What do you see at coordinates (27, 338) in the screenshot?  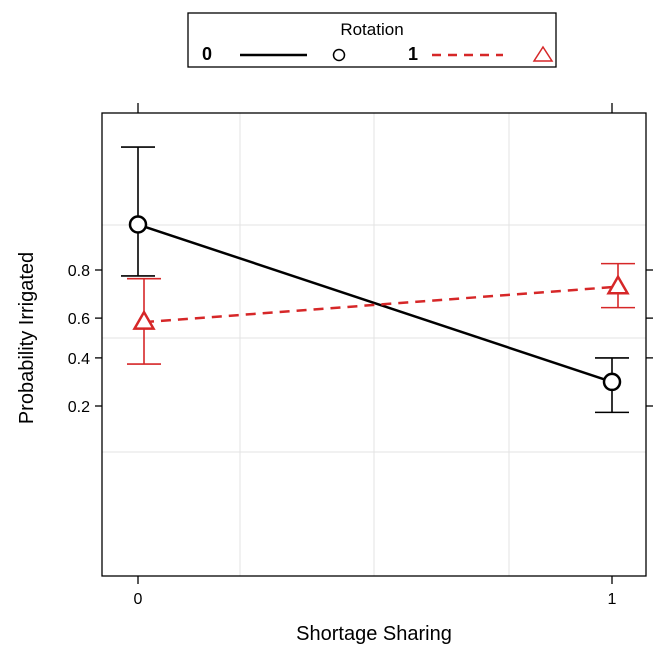 I see `y-axis-title: Probability Irrigated` at bounding box center [27, 338].